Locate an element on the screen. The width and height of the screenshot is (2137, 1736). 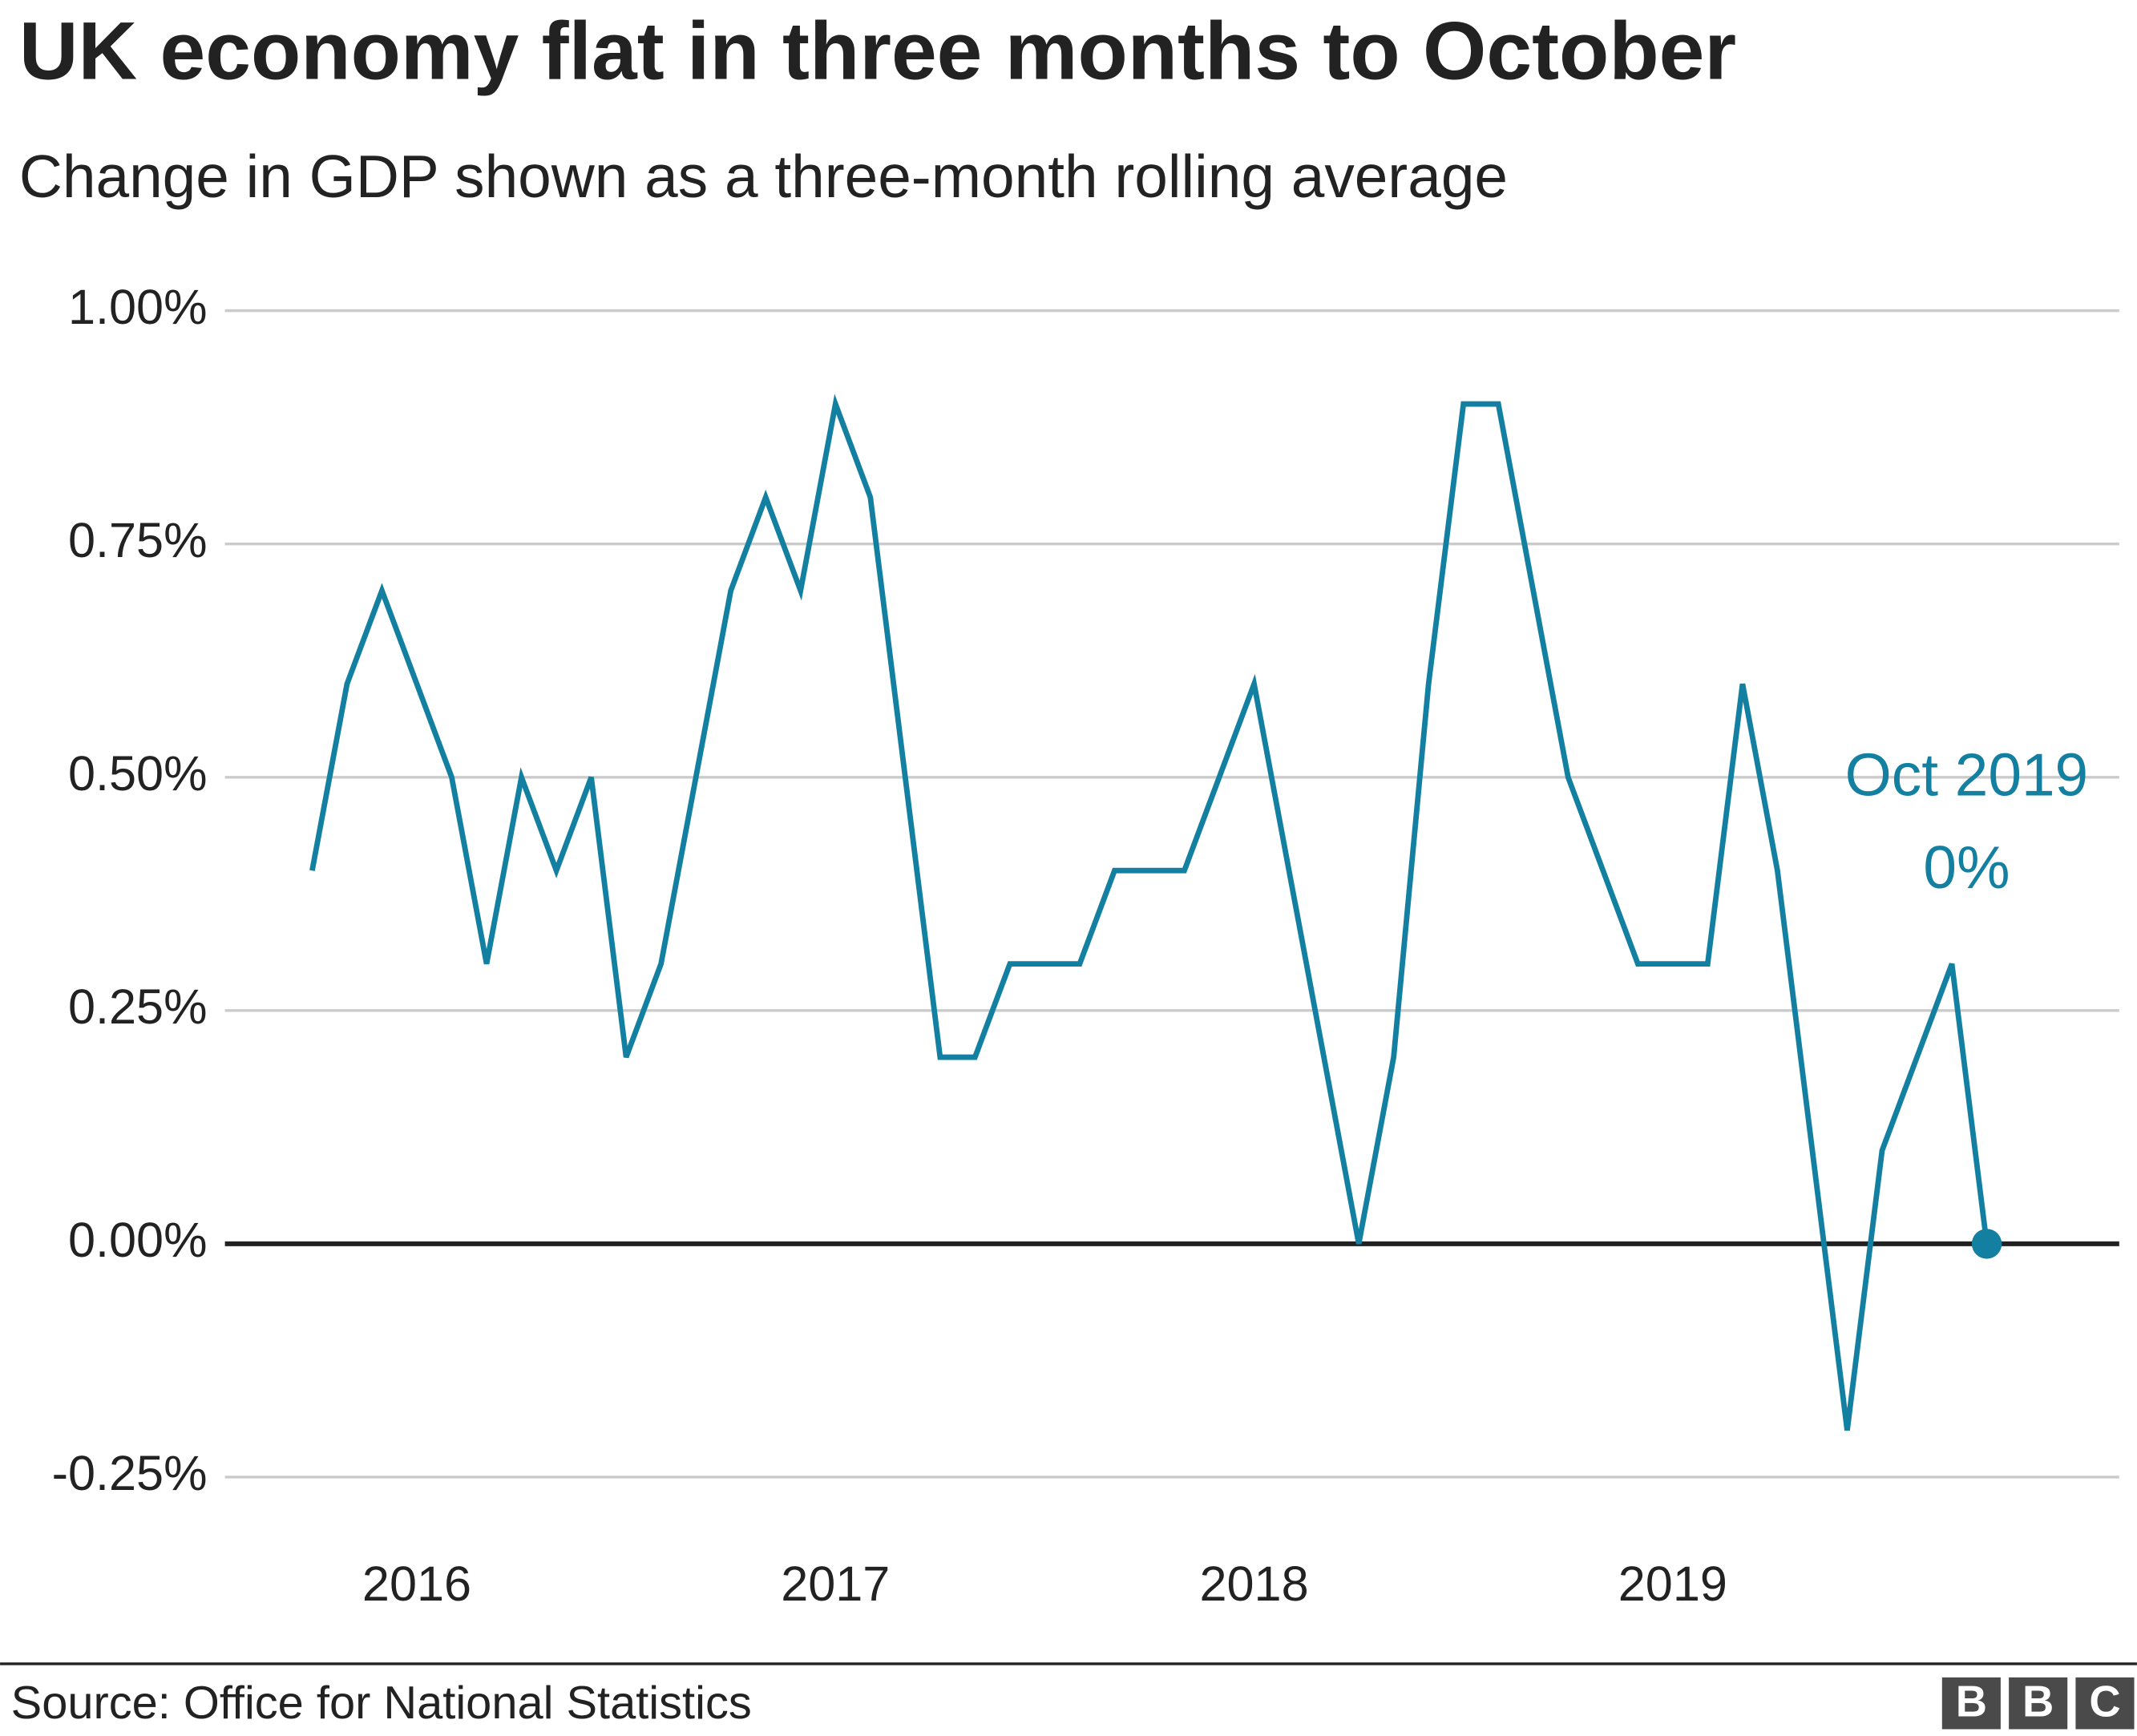
y-tick-label: -0.25% is located at coordinates (130, 1473).